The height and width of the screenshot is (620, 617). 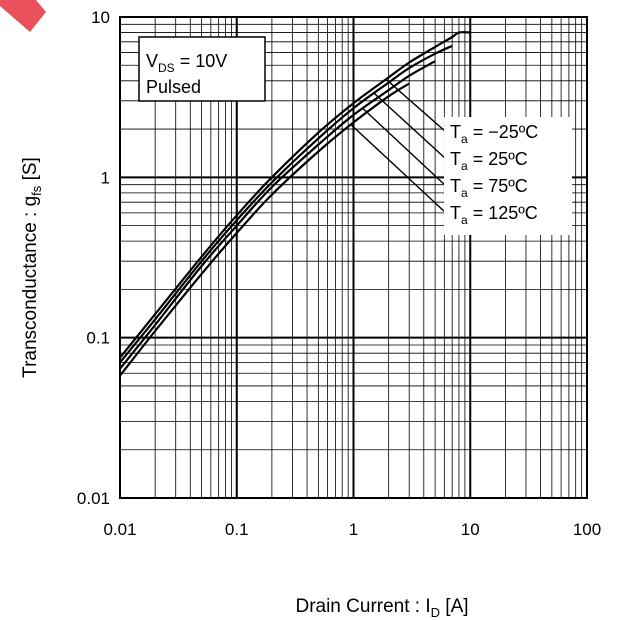 What do you see at coordinates (119, 529) in the screenshot?
I see `x-tick-label: 0.01` at bounding box center [119, 529].